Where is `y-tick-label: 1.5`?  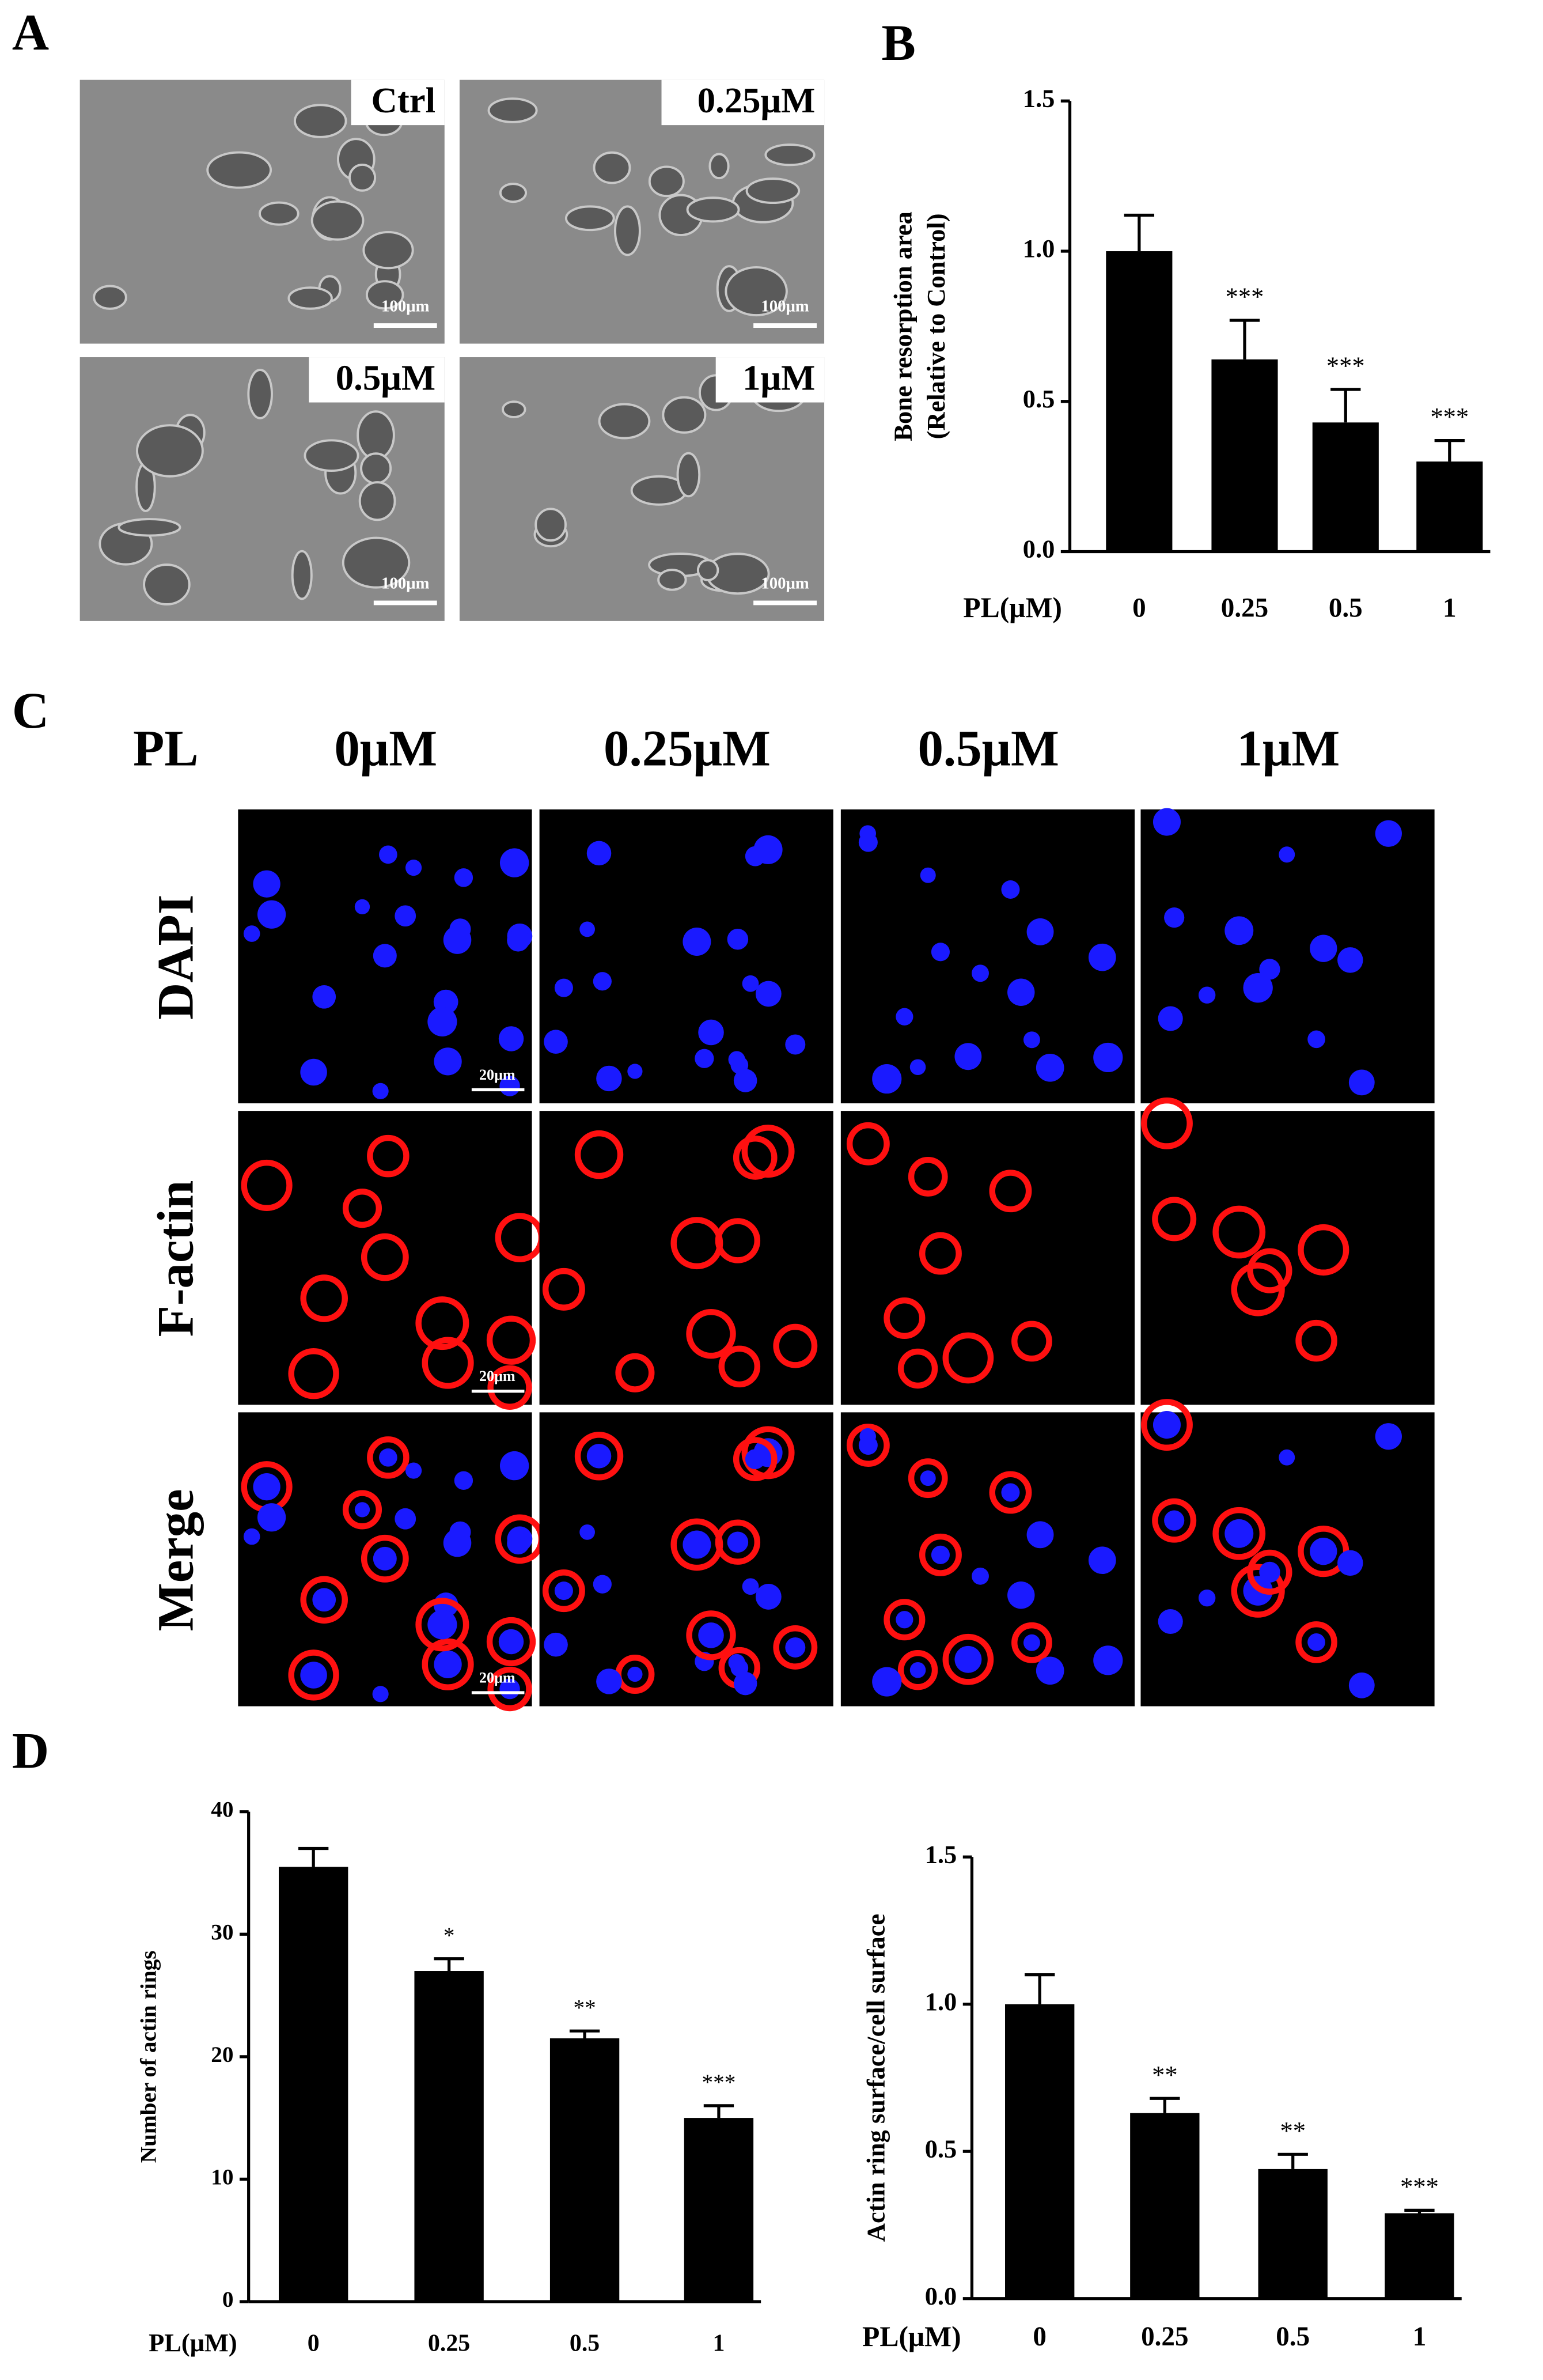
y-tick-label: 1.5 is located at coordinates (941, 1854).